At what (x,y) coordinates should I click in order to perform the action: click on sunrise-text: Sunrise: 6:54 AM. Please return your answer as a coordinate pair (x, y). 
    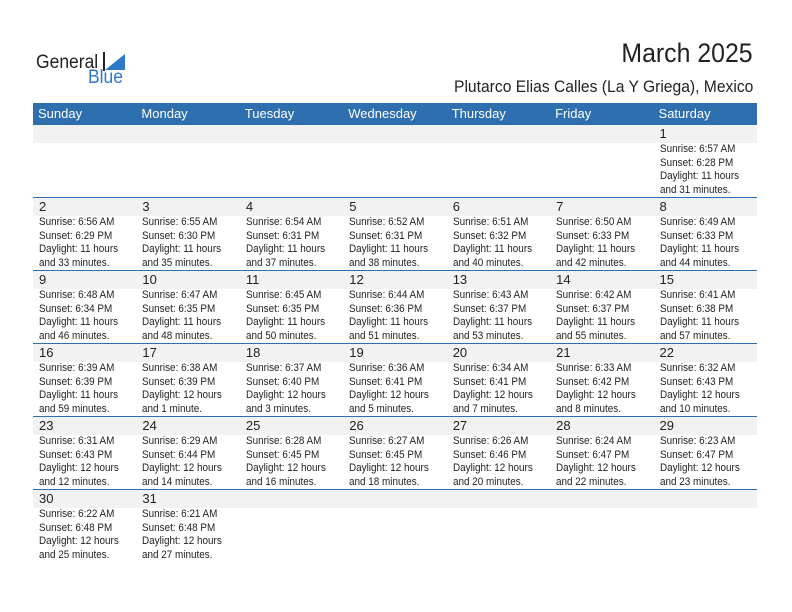
    Looking at the image, I should click on (283, 222).